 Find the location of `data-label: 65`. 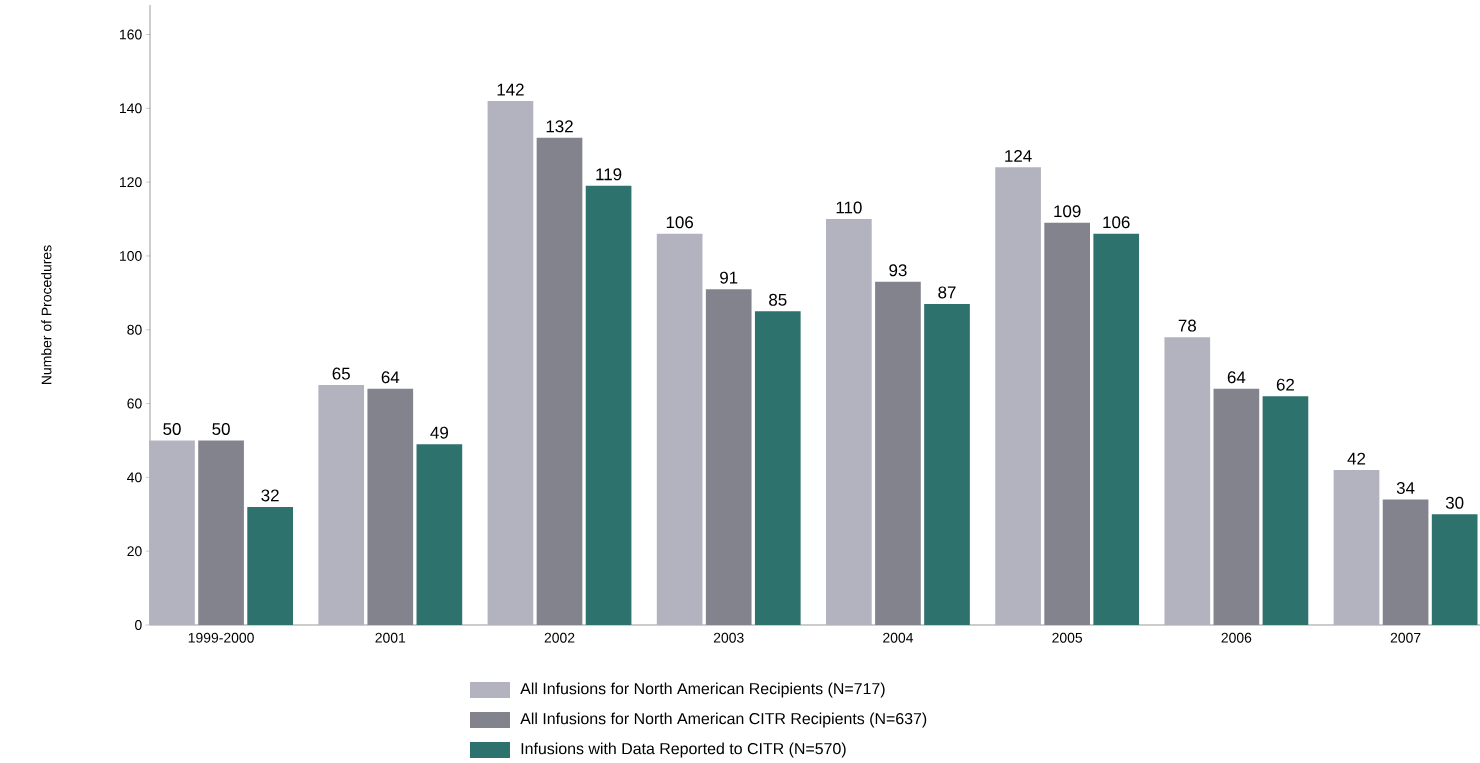

data-label: 65 is located at coordinates (341, 373).